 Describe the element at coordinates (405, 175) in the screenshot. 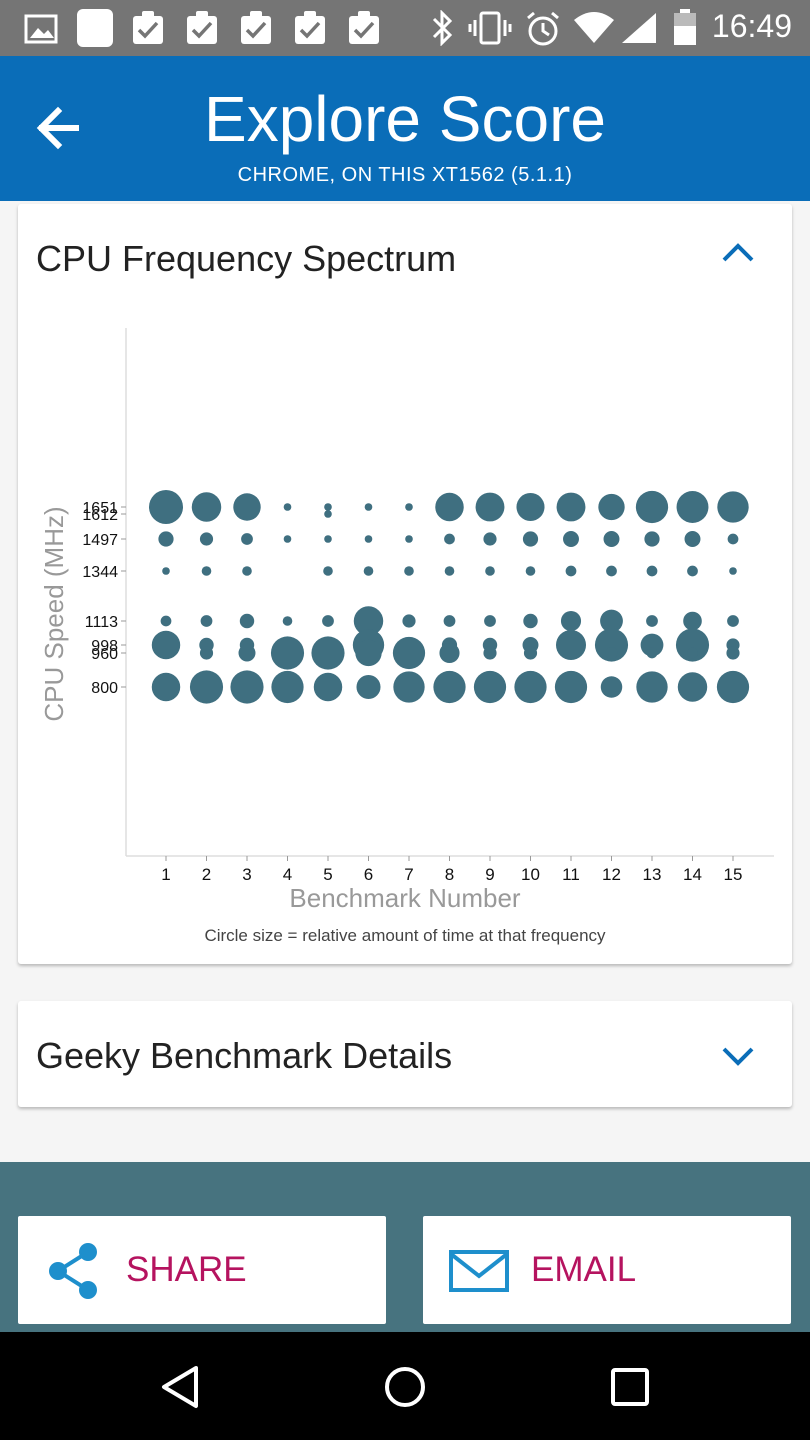

I see `page-subtitle: CHROME, ON THIS XT1562 (5.1.1)` at that location.